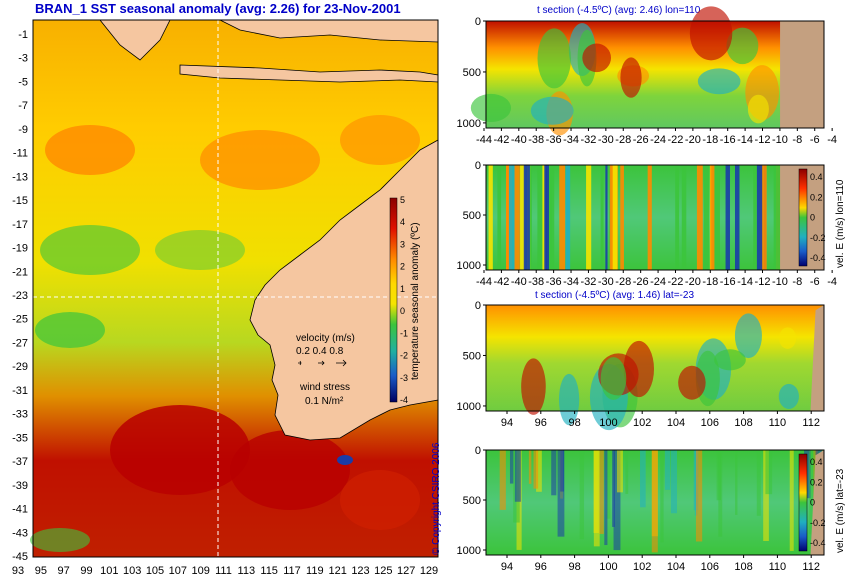 The width and height of the screenshot is (850, 580). I want to click on x-tick-label: 98, so click(574, 567).